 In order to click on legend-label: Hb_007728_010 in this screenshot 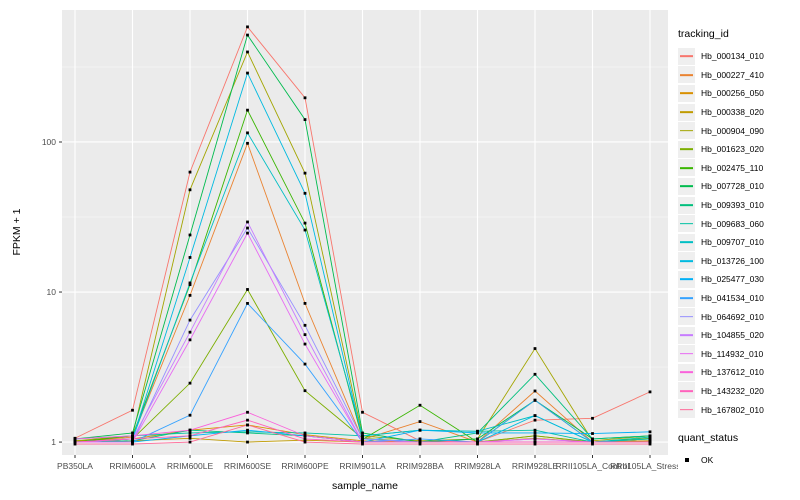, I will do `click(732, 186)`.